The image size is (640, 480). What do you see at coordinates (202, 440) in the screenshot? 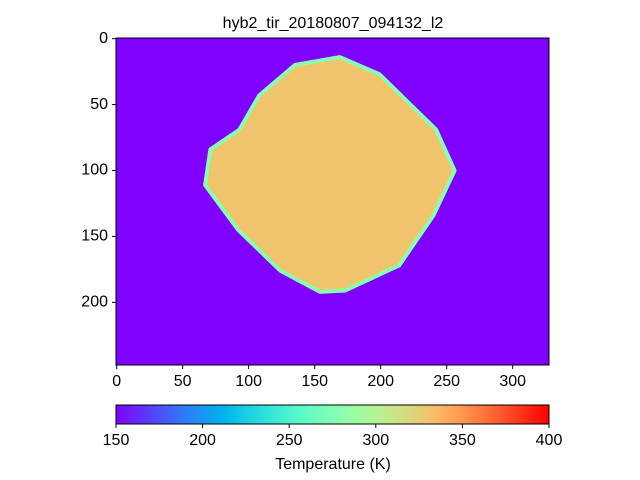
I see `colorbar-tick-label: 200` at bounding box center [202, 440].